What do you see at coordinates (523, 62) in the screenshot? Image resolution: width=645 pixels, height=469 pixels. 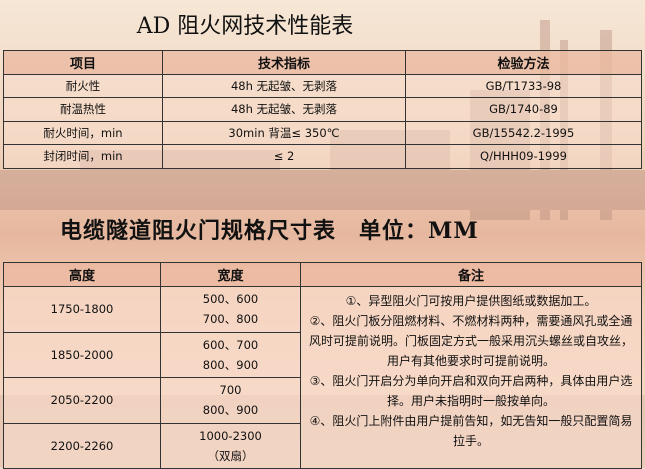 I see `header-method: 检验方法` at bounding box center [523, 62].